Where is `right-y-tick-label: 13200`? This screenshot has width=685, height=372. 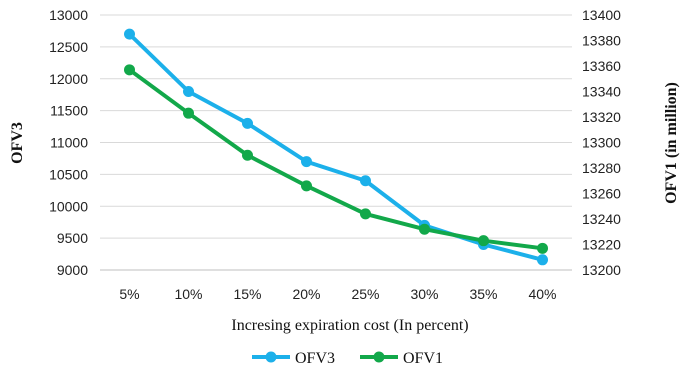
right-y-tick-label: 13200 is located at coordinates (601, 270).